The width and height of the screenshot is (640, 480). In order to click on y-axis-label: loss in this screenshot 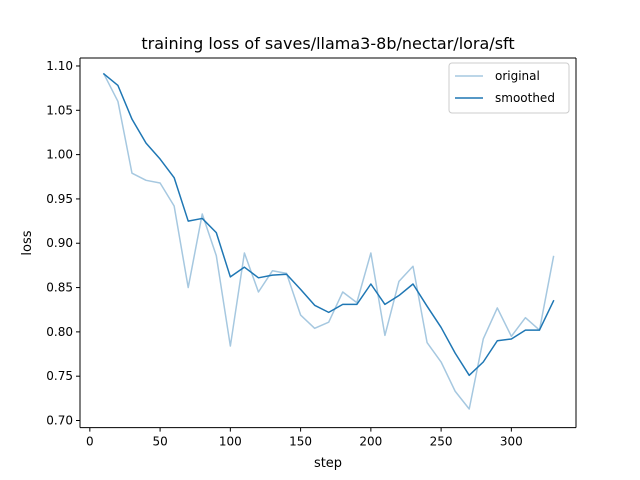, I will do `click(27, 242)`.